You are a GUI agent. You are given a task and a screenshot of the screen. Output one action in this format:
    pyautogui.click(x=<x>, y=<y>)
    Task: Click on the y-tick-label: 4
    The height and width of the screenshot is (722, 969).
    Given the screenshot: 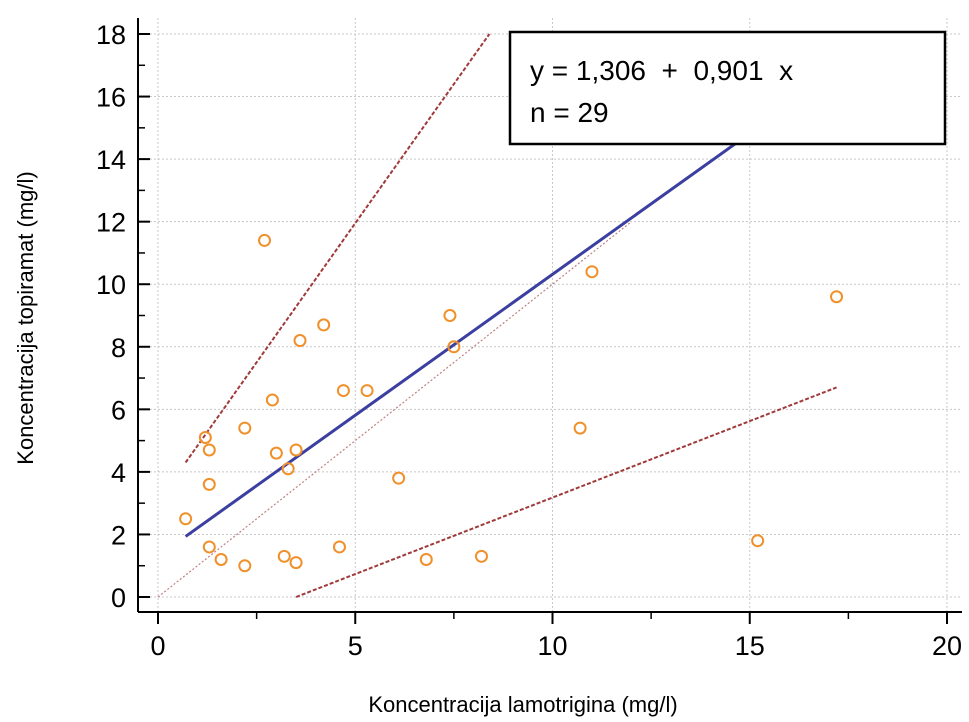 What is the action you would take?
    pyautogui.click(x=118, y=473)
    